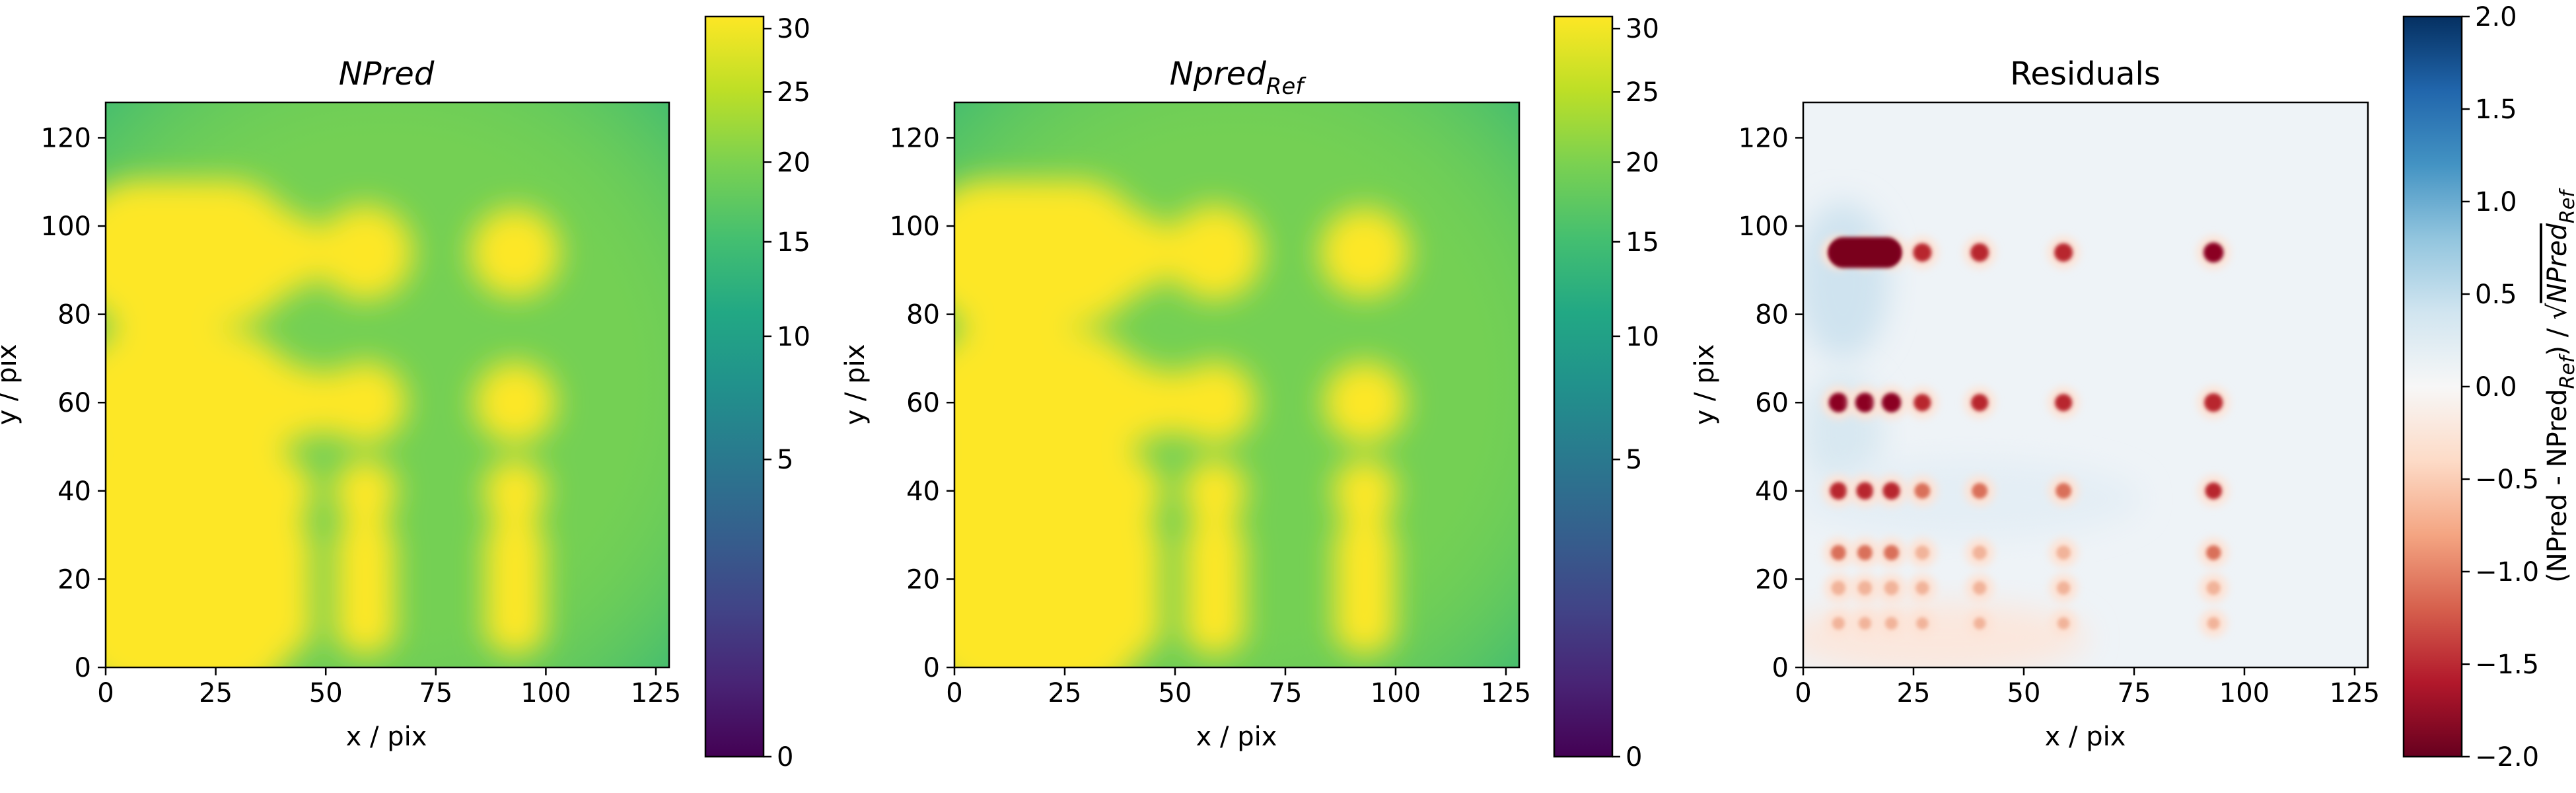  What do you see at coordinates (2559, 385) in the screenshot?
I see `colorbar-label: (NPred - NPredRef) / √NPredRef` at bounding box center [2559, 385].